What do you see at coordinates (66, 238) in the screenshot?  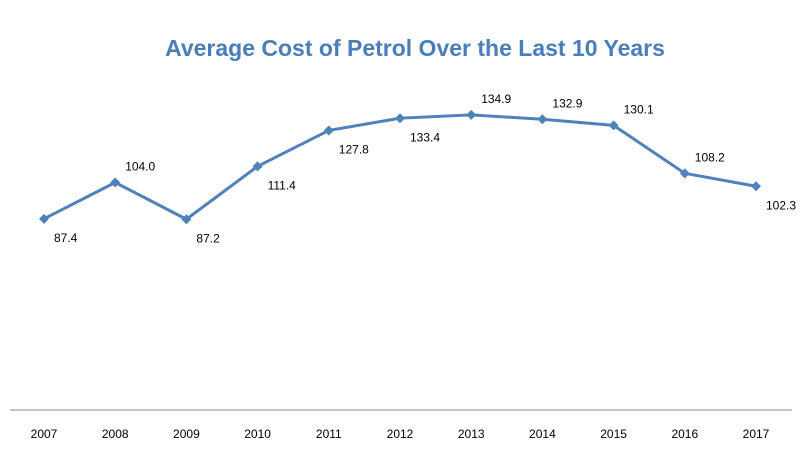 I see `data-label: 87.4` at bounding box center [66, 238].